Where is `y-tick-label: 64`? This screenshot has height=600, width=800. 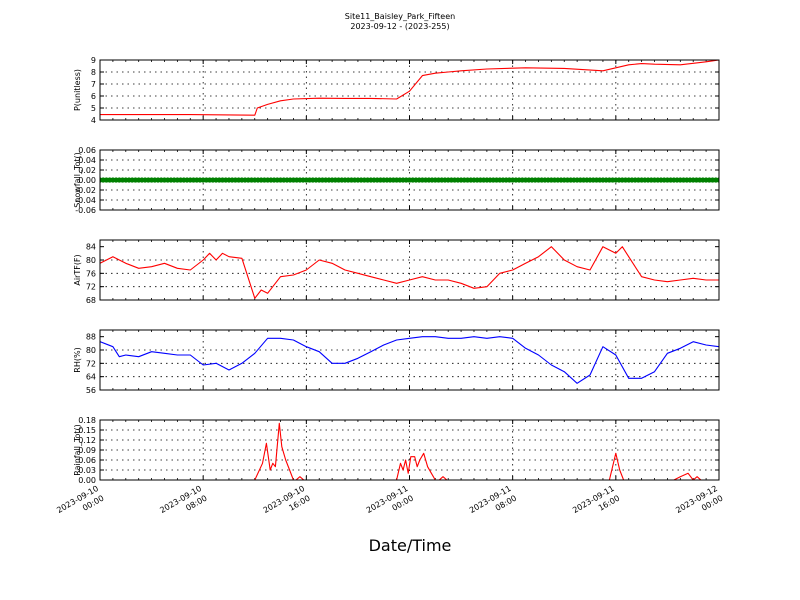 y-tick-label: 64 is located at coordinates (91, 377).